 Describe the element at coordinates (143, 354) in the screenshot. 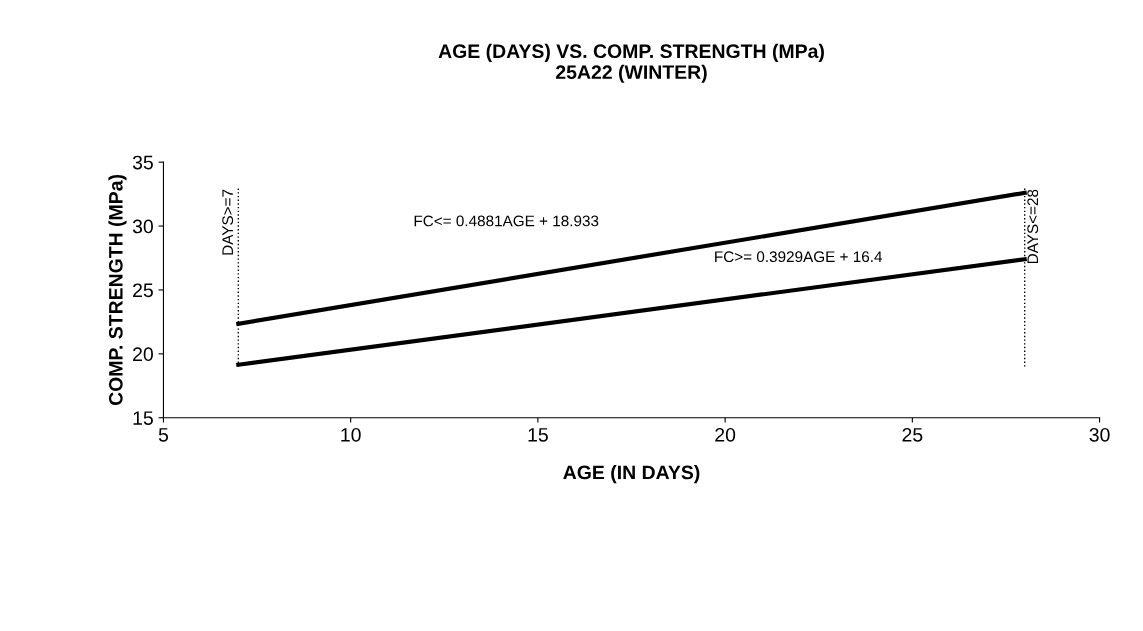

I see `y-tick-label: 20` at that location.